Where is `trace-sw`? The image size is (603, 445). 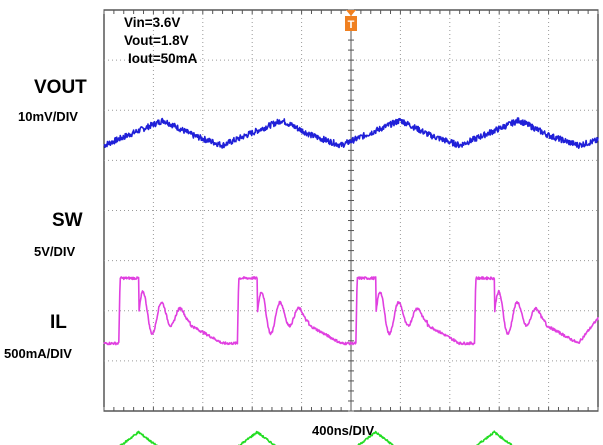 trace-sw is located at coordinates (351, 311).